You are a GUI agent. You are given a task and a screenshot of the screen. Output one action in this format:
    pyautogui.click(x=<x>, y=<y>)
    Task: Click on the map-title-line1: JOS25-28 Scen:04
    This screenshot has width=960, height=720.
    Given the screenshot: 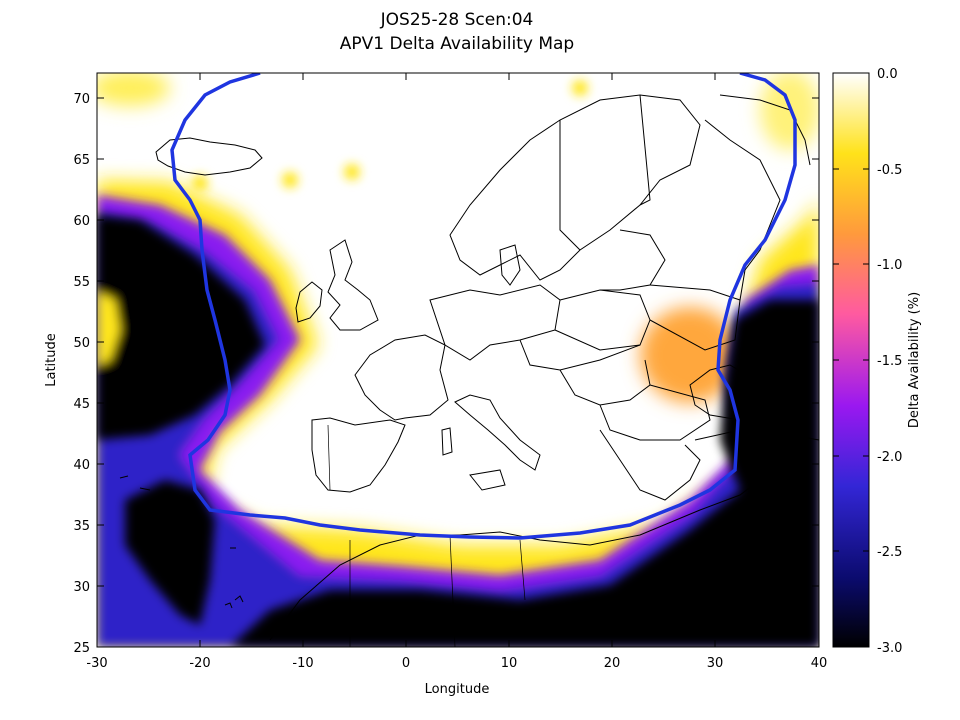 What is the action you would take?
    pyautogui.click(x=457, y=20)
    